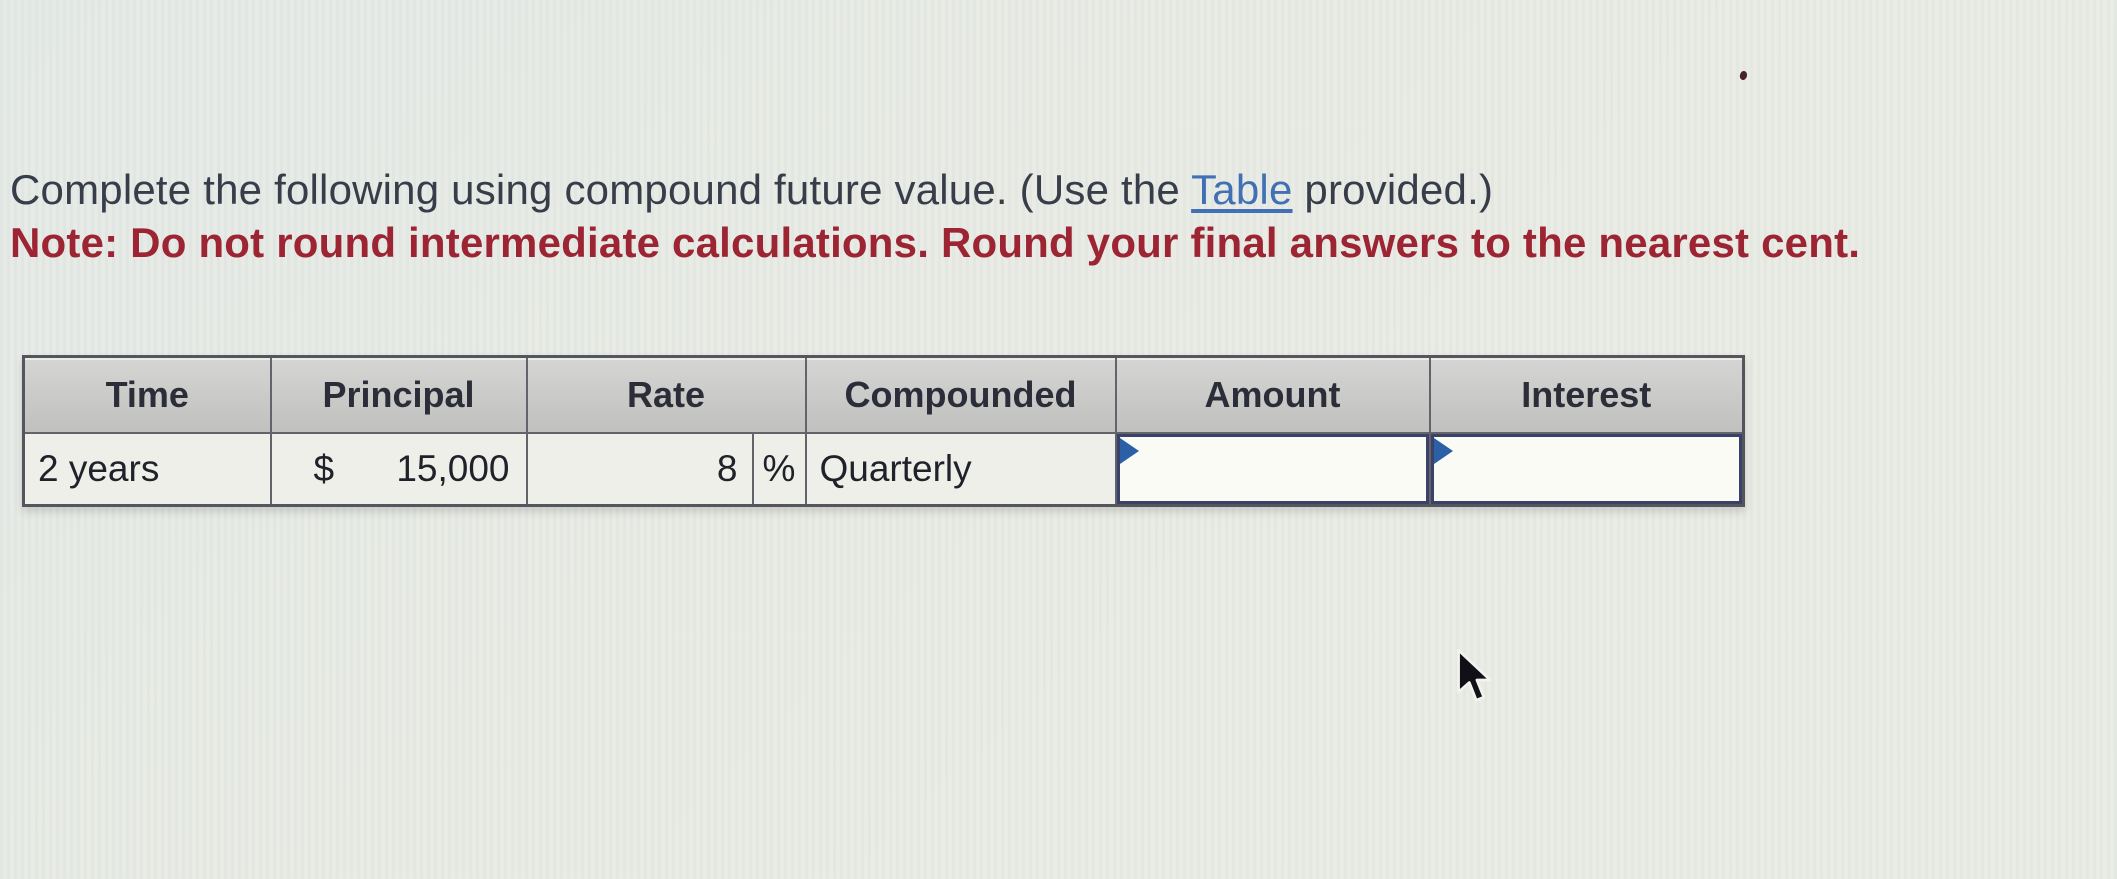 The width and height of the screenshot is (2117, 879). I want to click on header-interest: Interest, so click(1586, 394).